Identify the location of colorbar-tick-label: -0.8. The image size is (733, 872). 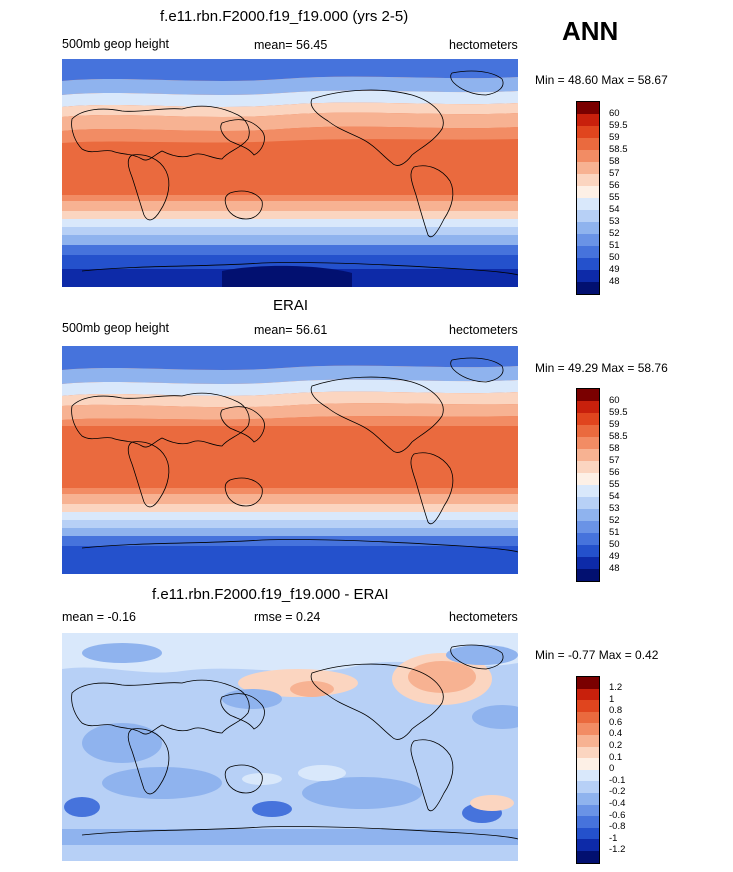
(617, 827).